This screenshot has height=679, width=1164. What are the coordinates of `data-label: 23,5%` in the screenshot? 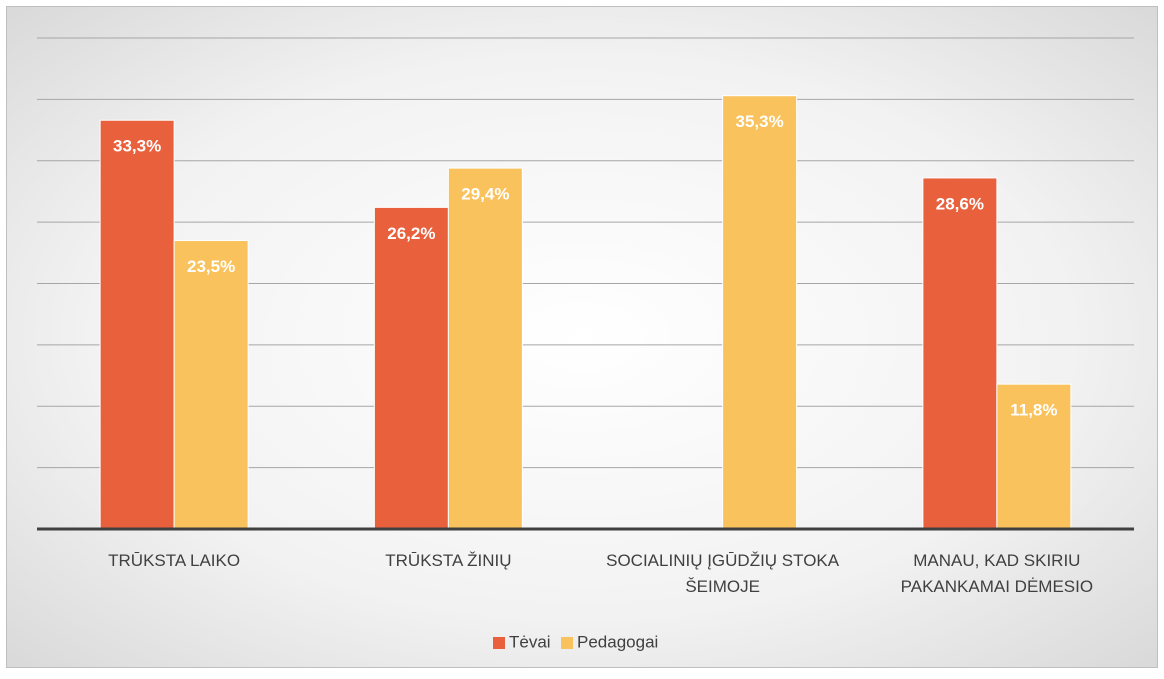 It's located at (211, 266).